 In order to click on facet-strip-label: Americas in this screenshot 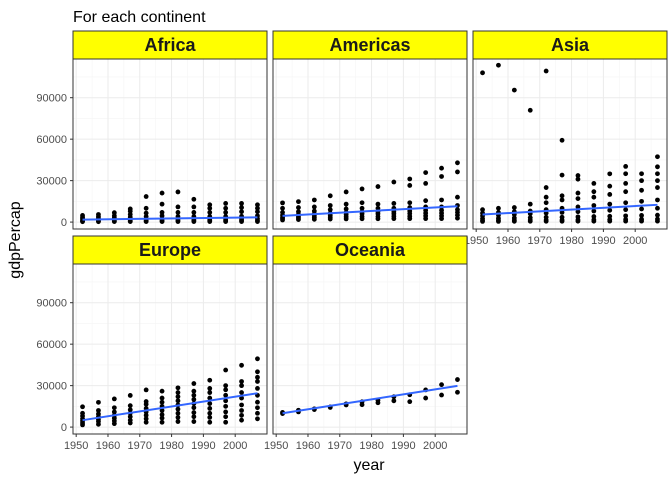, I will do `click(369, 45)`.